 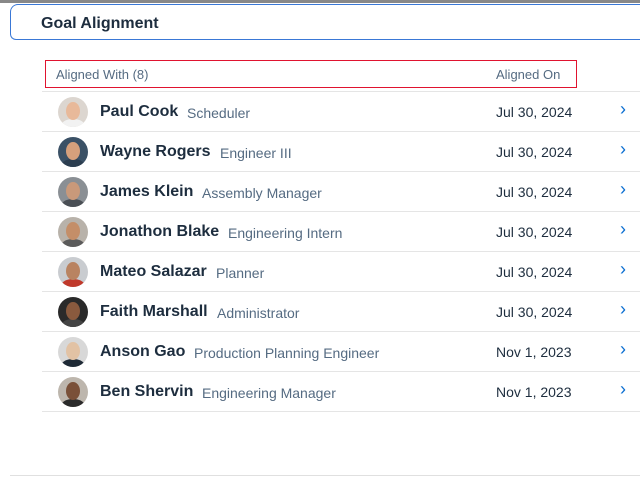 I want to click on person-role: Assembly Manager, so click(x=262, y=193).